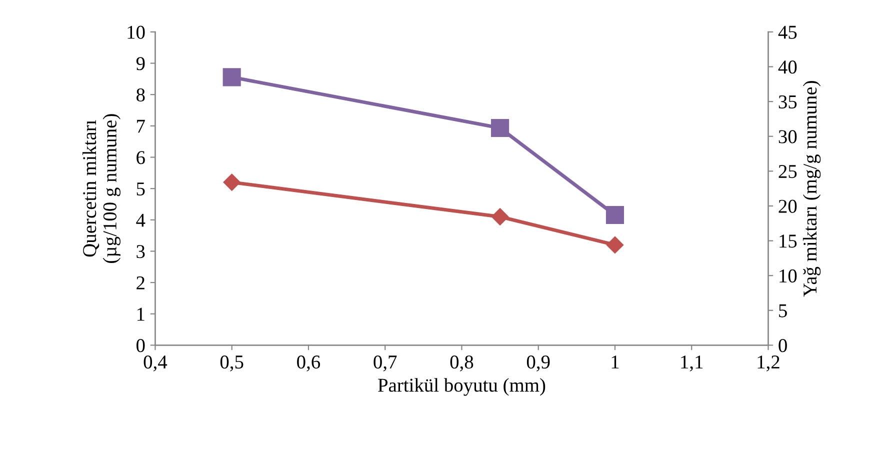  Describe the element at coordinates (788, 241) in the screenshot. I see `y2-tick-label: 15` at that location.